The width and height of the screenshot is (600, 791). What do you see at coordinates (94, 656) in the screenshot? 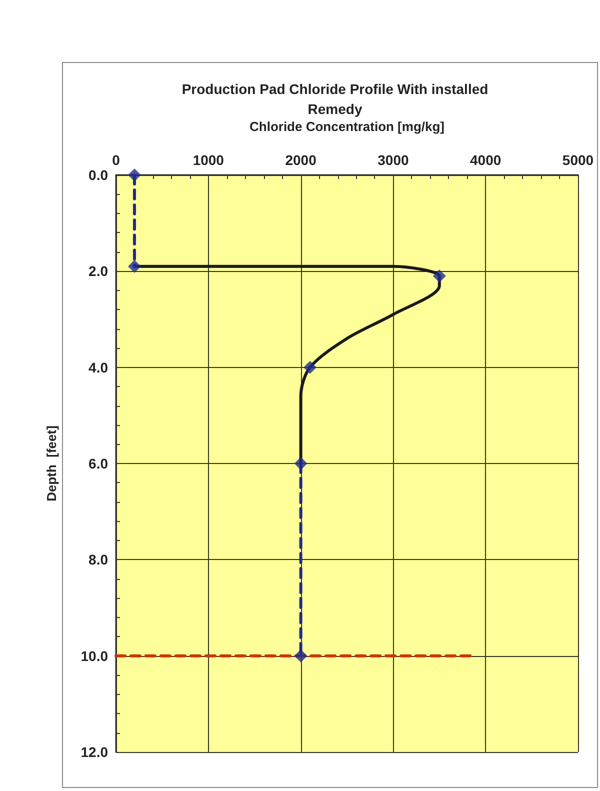
I see `y-tick-label: 10.0` at bounding box center [94, 656].